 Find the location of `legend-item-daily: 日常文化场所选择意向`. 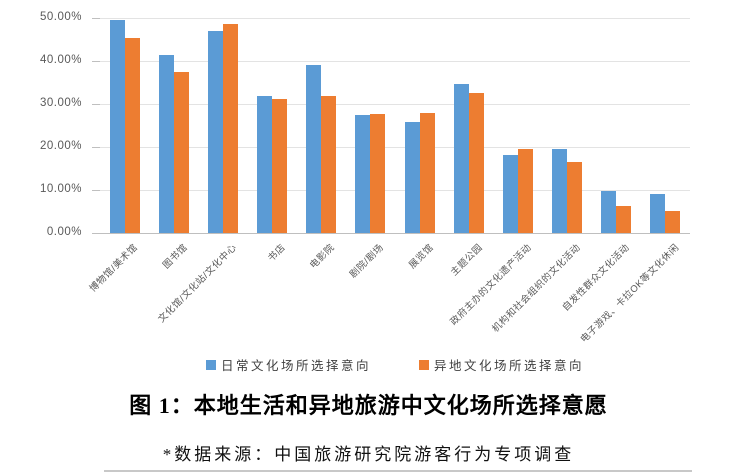

legend-item-daily: 日常文化场所选择意向 is located at coordinates (288, 364).